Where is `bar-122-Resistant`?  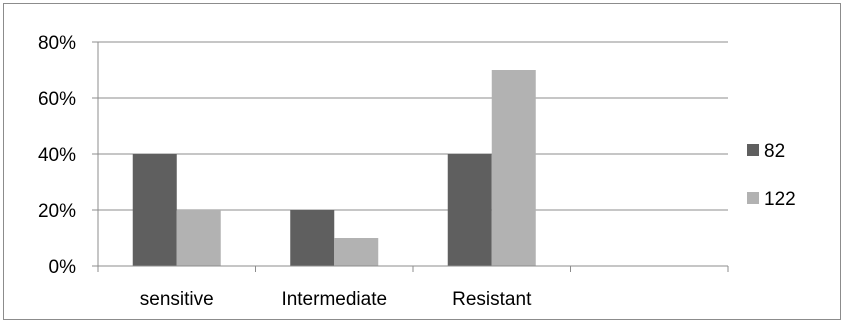 bar-122-Resistant is located at coordinates (513, 168).